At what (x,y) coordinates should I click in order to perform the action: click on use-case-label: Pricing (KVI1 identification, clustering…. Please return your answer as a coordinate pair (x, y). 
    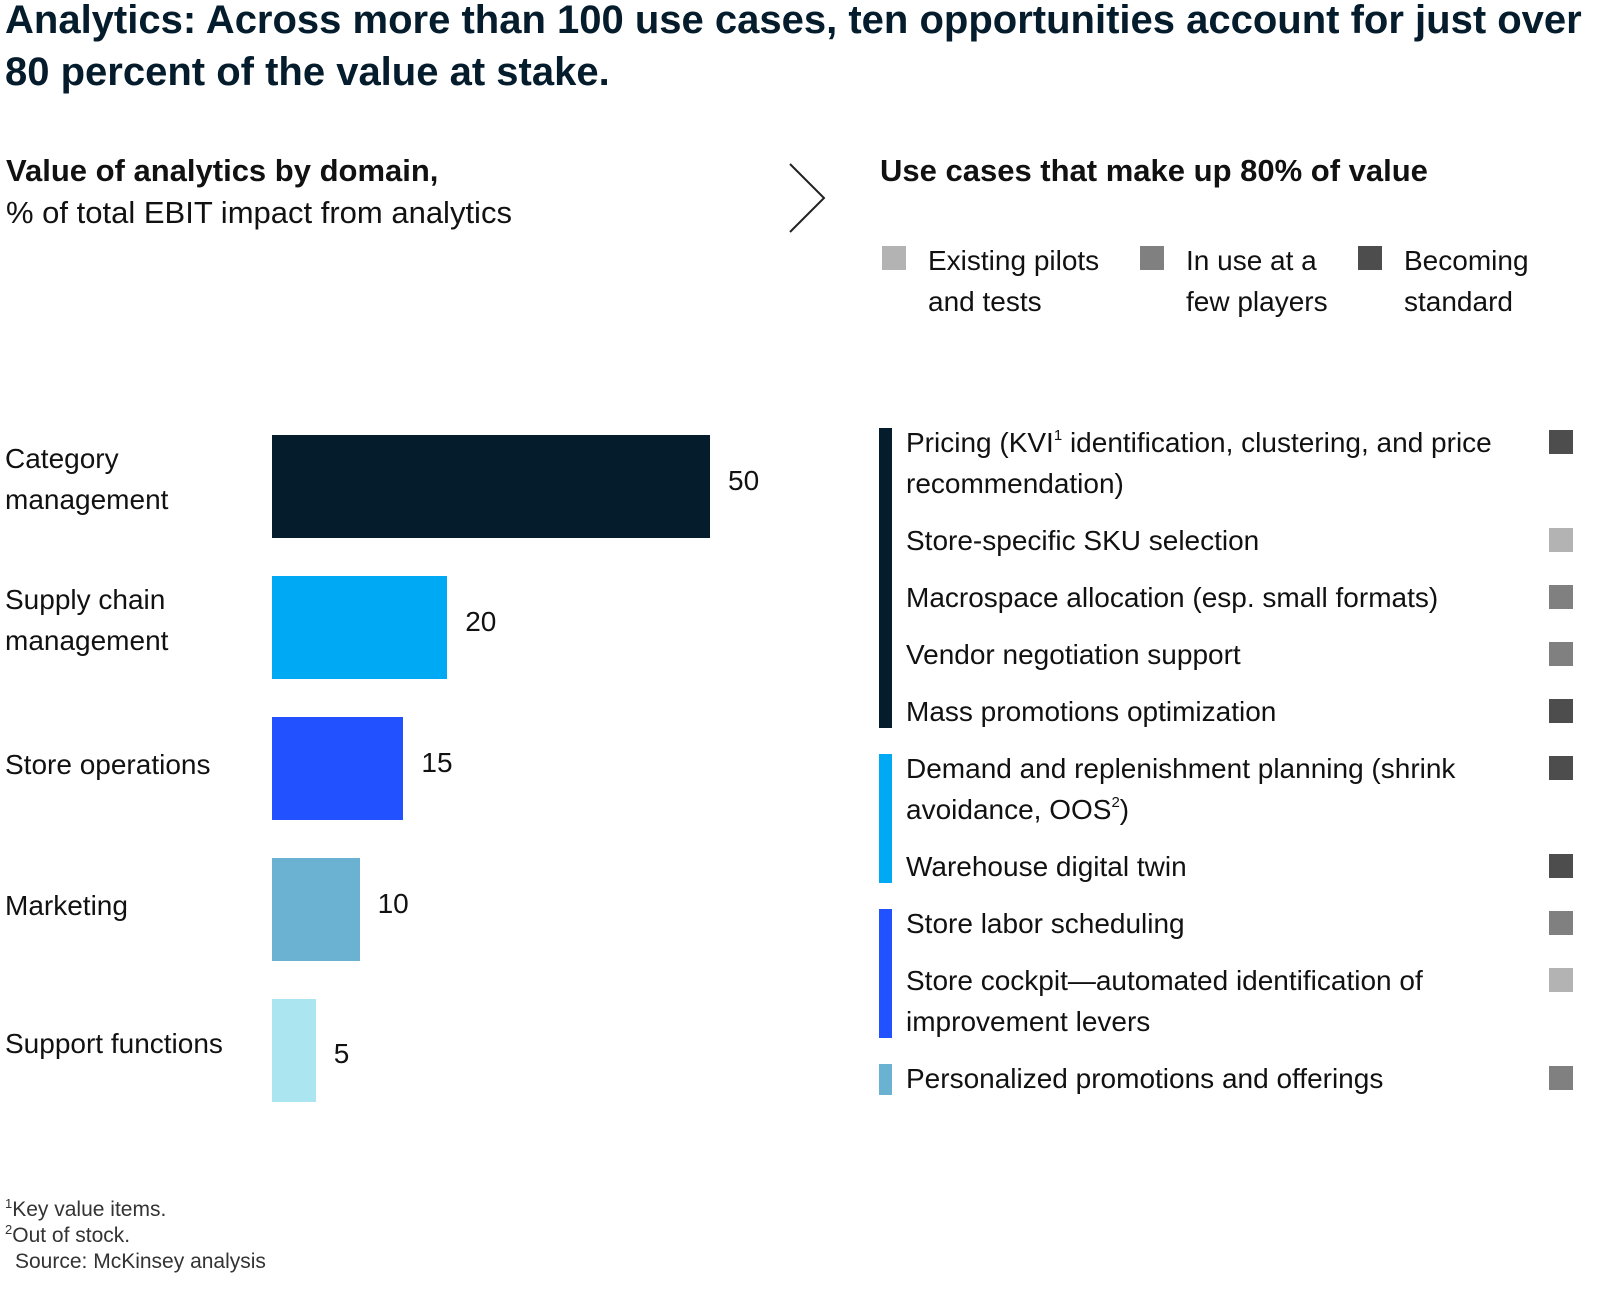
    Looking at the image, I should click on (1199, 463).